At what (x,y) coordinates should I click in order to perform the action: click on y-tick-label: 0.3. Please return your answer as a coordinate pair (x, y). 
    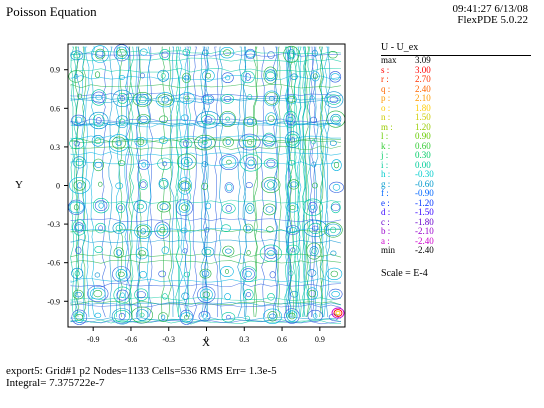
    Looking at the image, I should click on (55, 147).